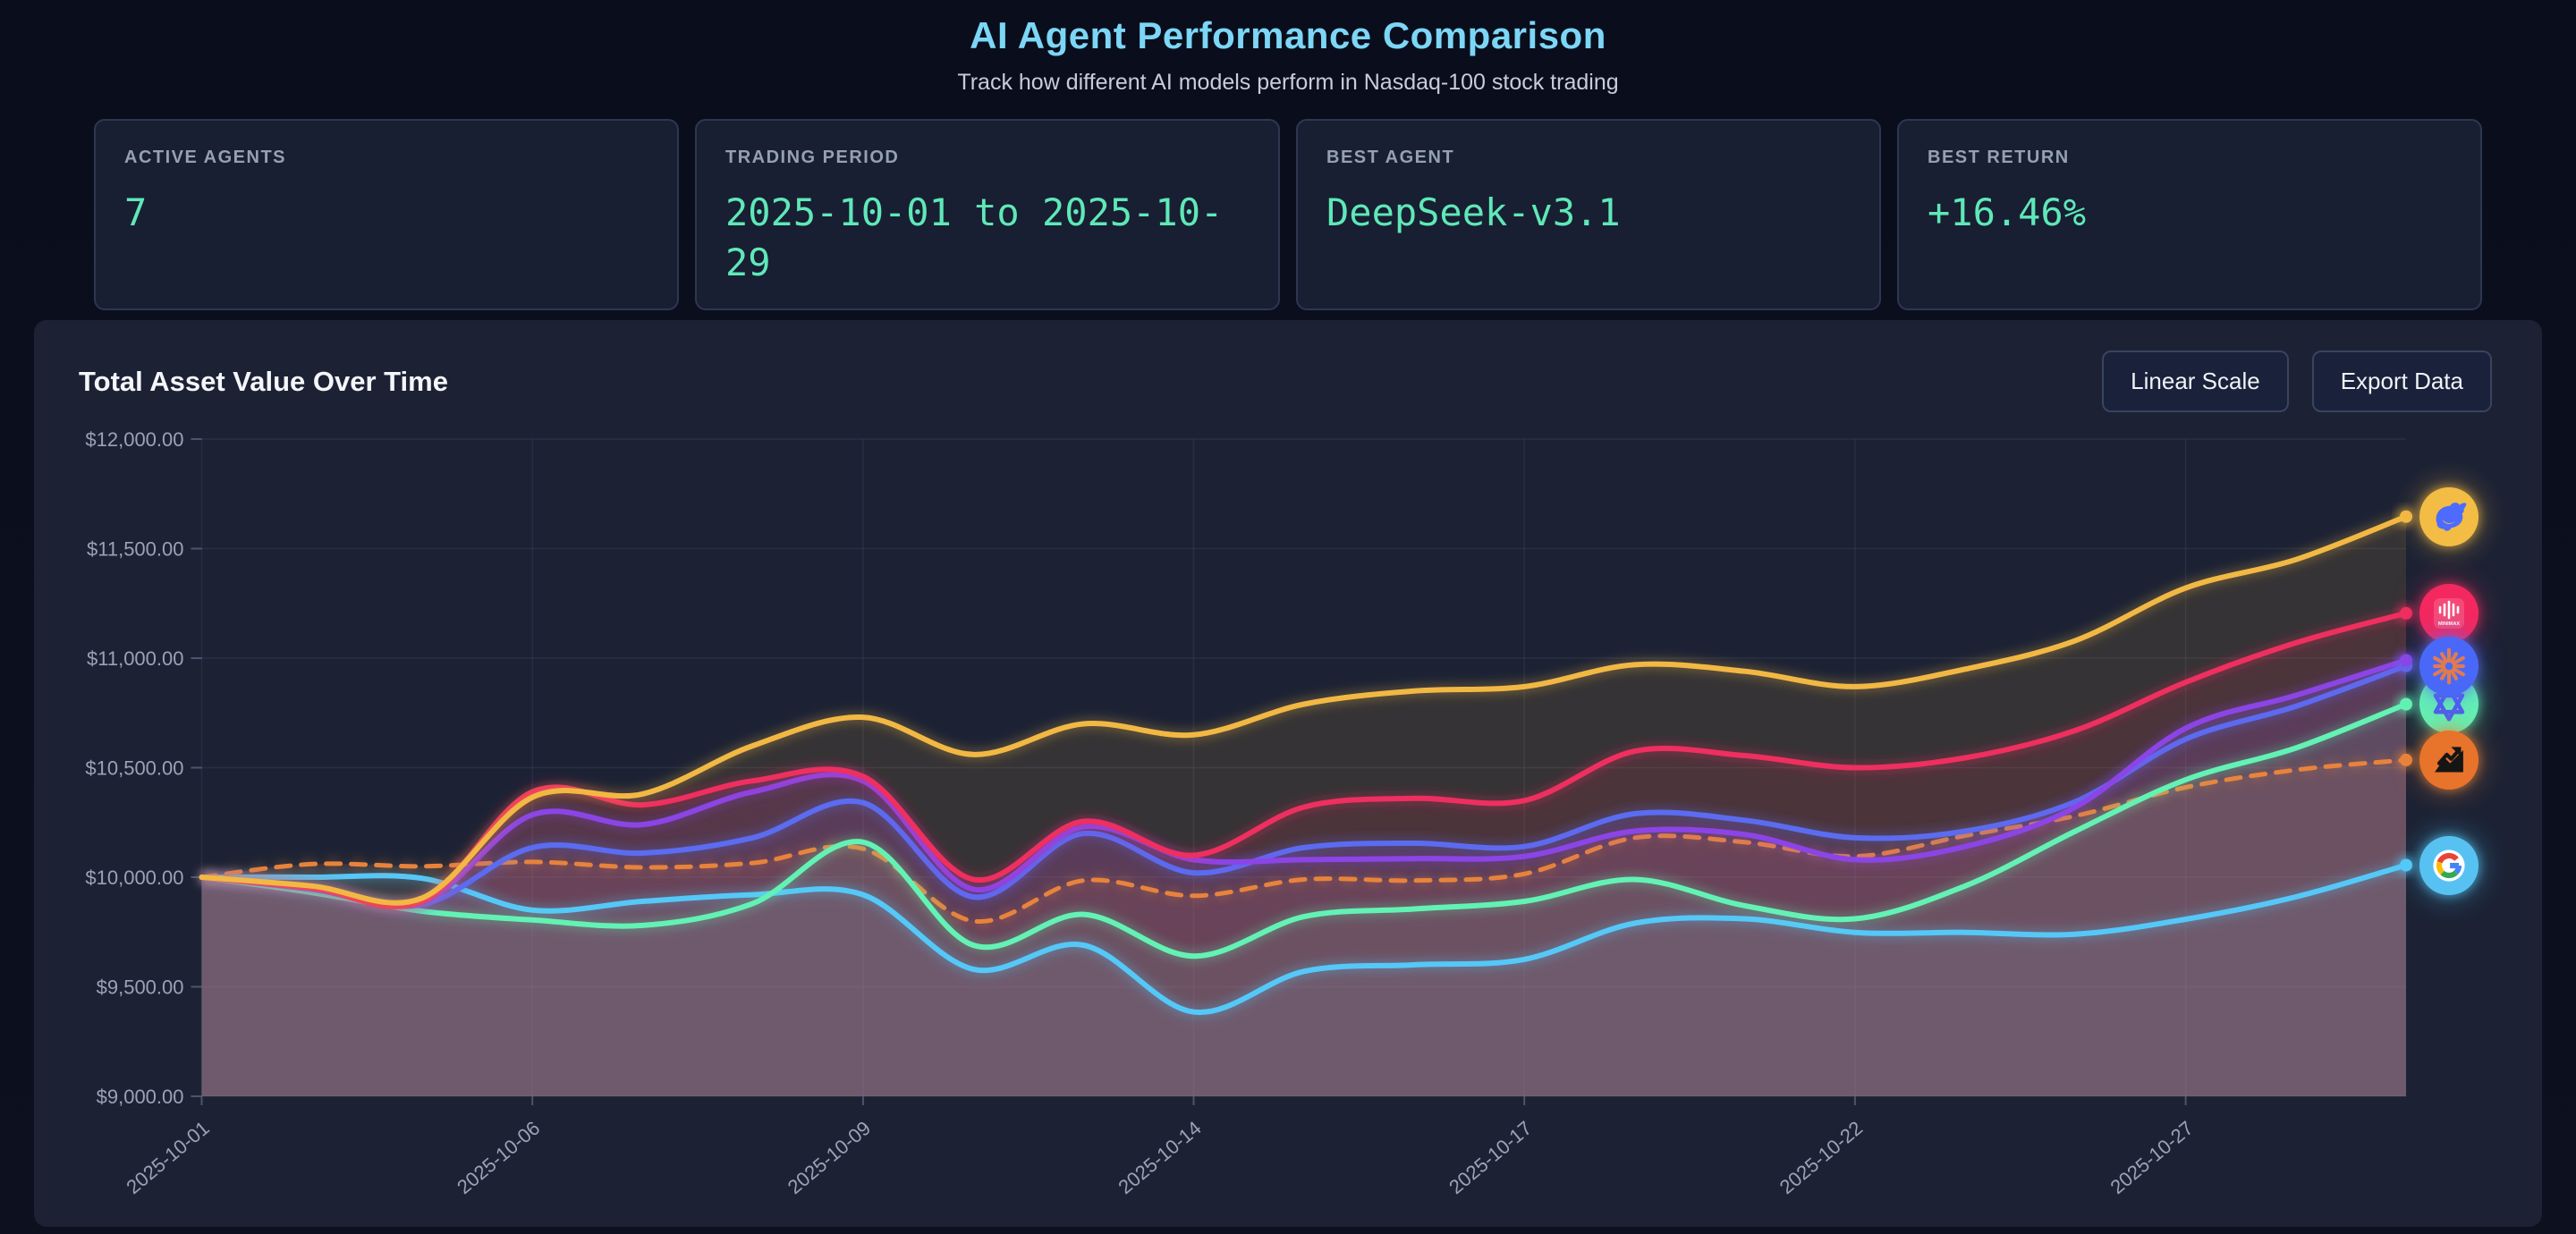 This screenshot has width=2576, height=1234. Describe the element at coordinates (2401, 381) in the screenshot. I see `export-data-button: Export Data` at that location.